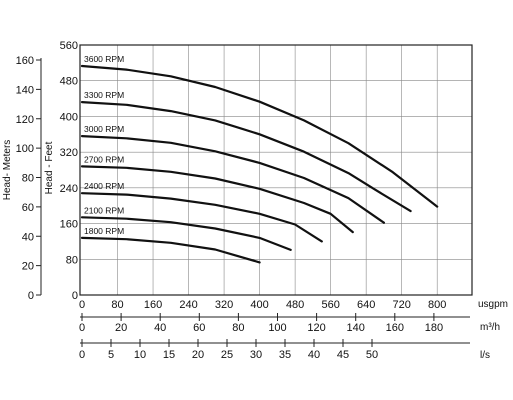 The width and height of the screenshot is (513, 400). I want to click on m3h-tick-label: 40, so click(160, 328).